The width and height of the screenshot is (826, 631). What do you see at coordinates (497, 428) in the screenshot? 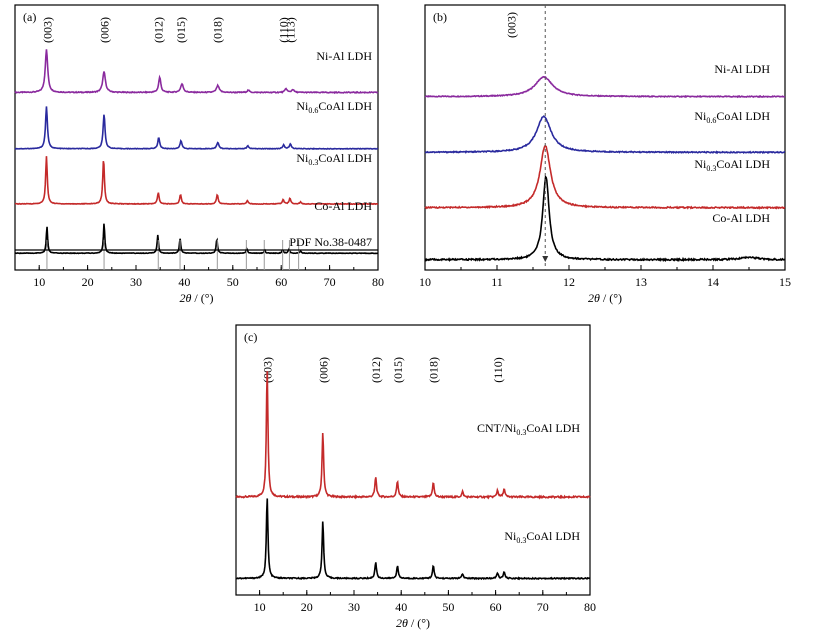
I see `series-label-main: CNT/Ni` at bounding box center [497, 428].